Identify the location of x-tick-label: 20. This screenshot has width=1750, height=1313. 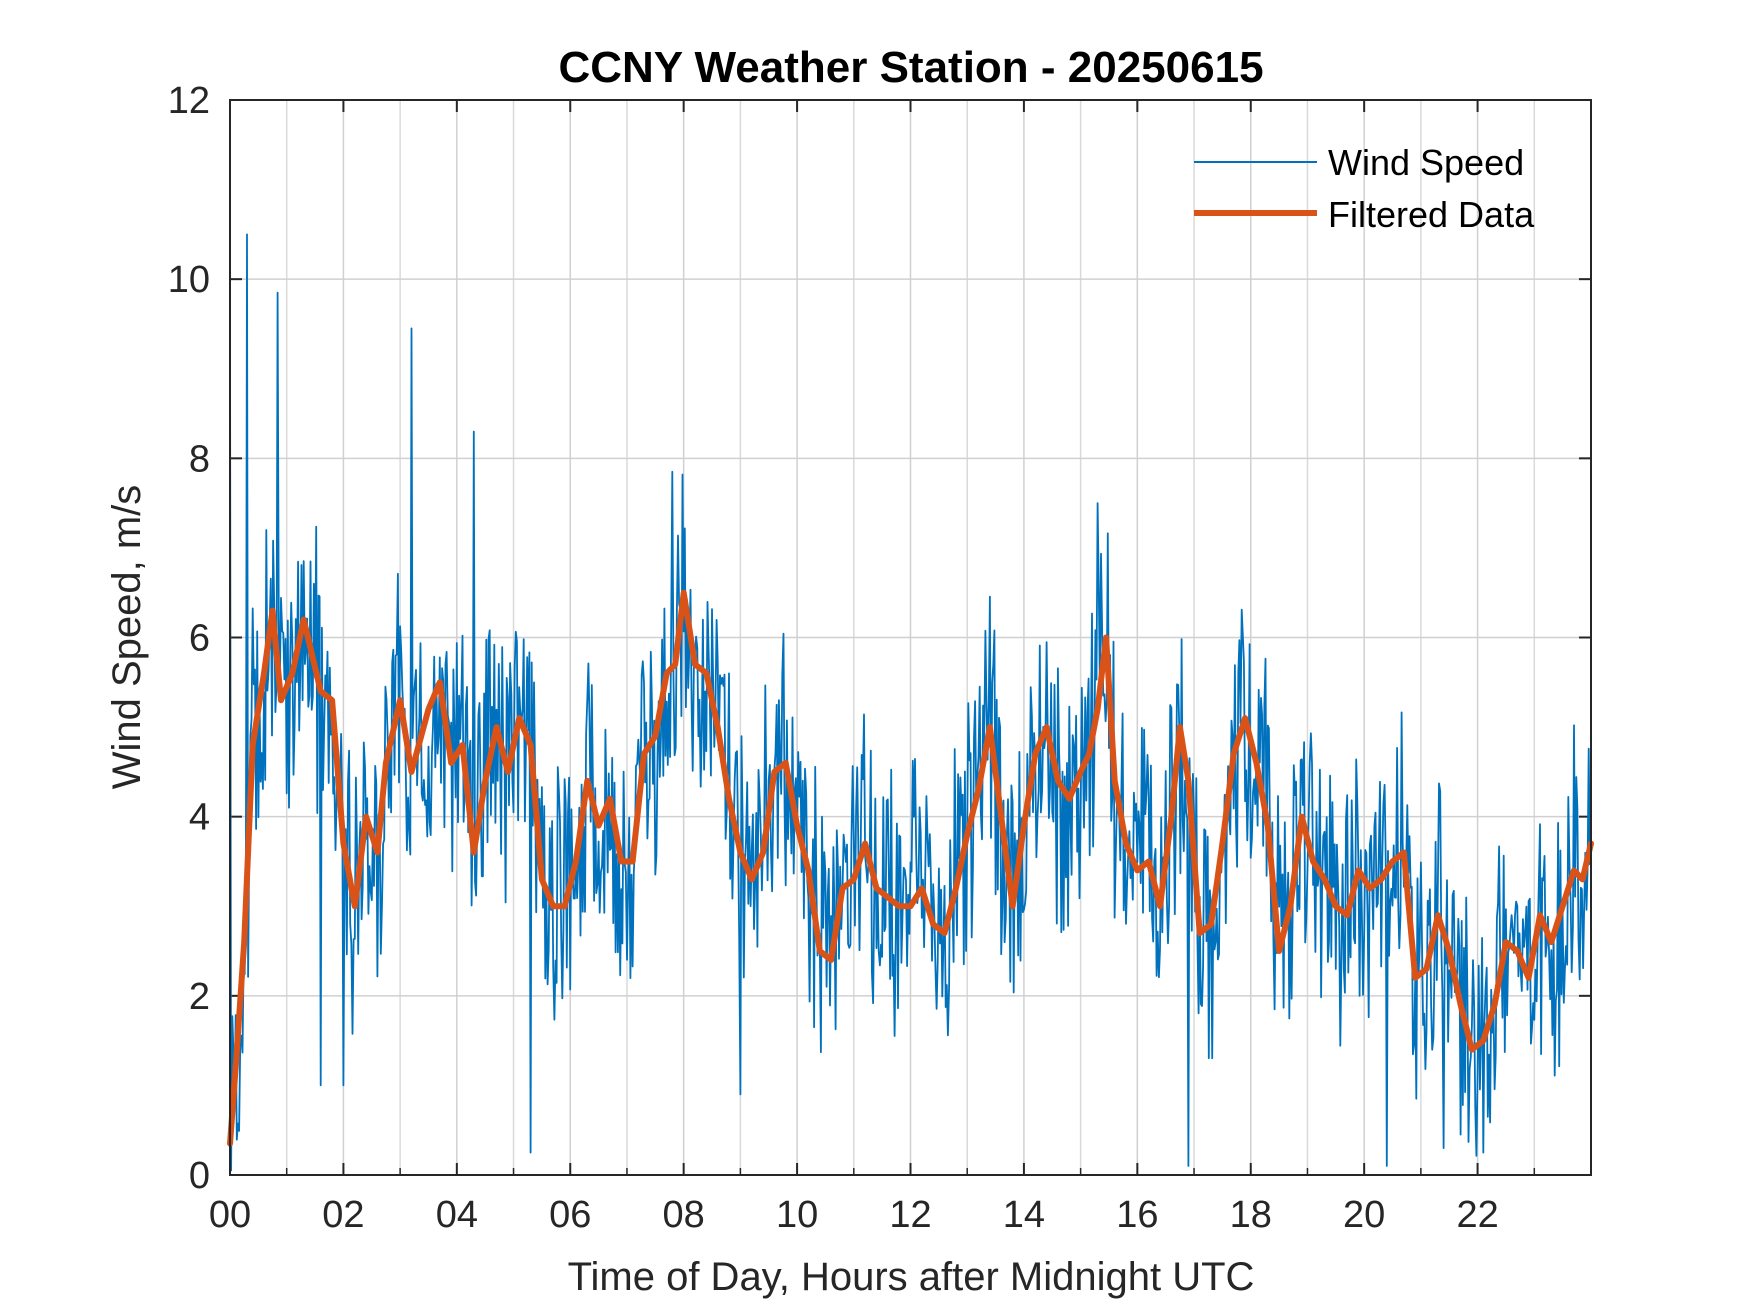
(1364, 1215).